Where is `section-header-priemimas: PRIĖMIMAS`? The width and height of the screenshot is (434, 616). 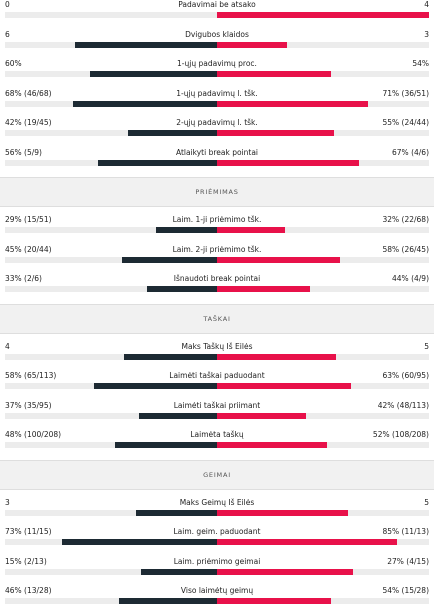 section-header-priemimas: PRIĖMIMAS is located at coordinates (217, 192).